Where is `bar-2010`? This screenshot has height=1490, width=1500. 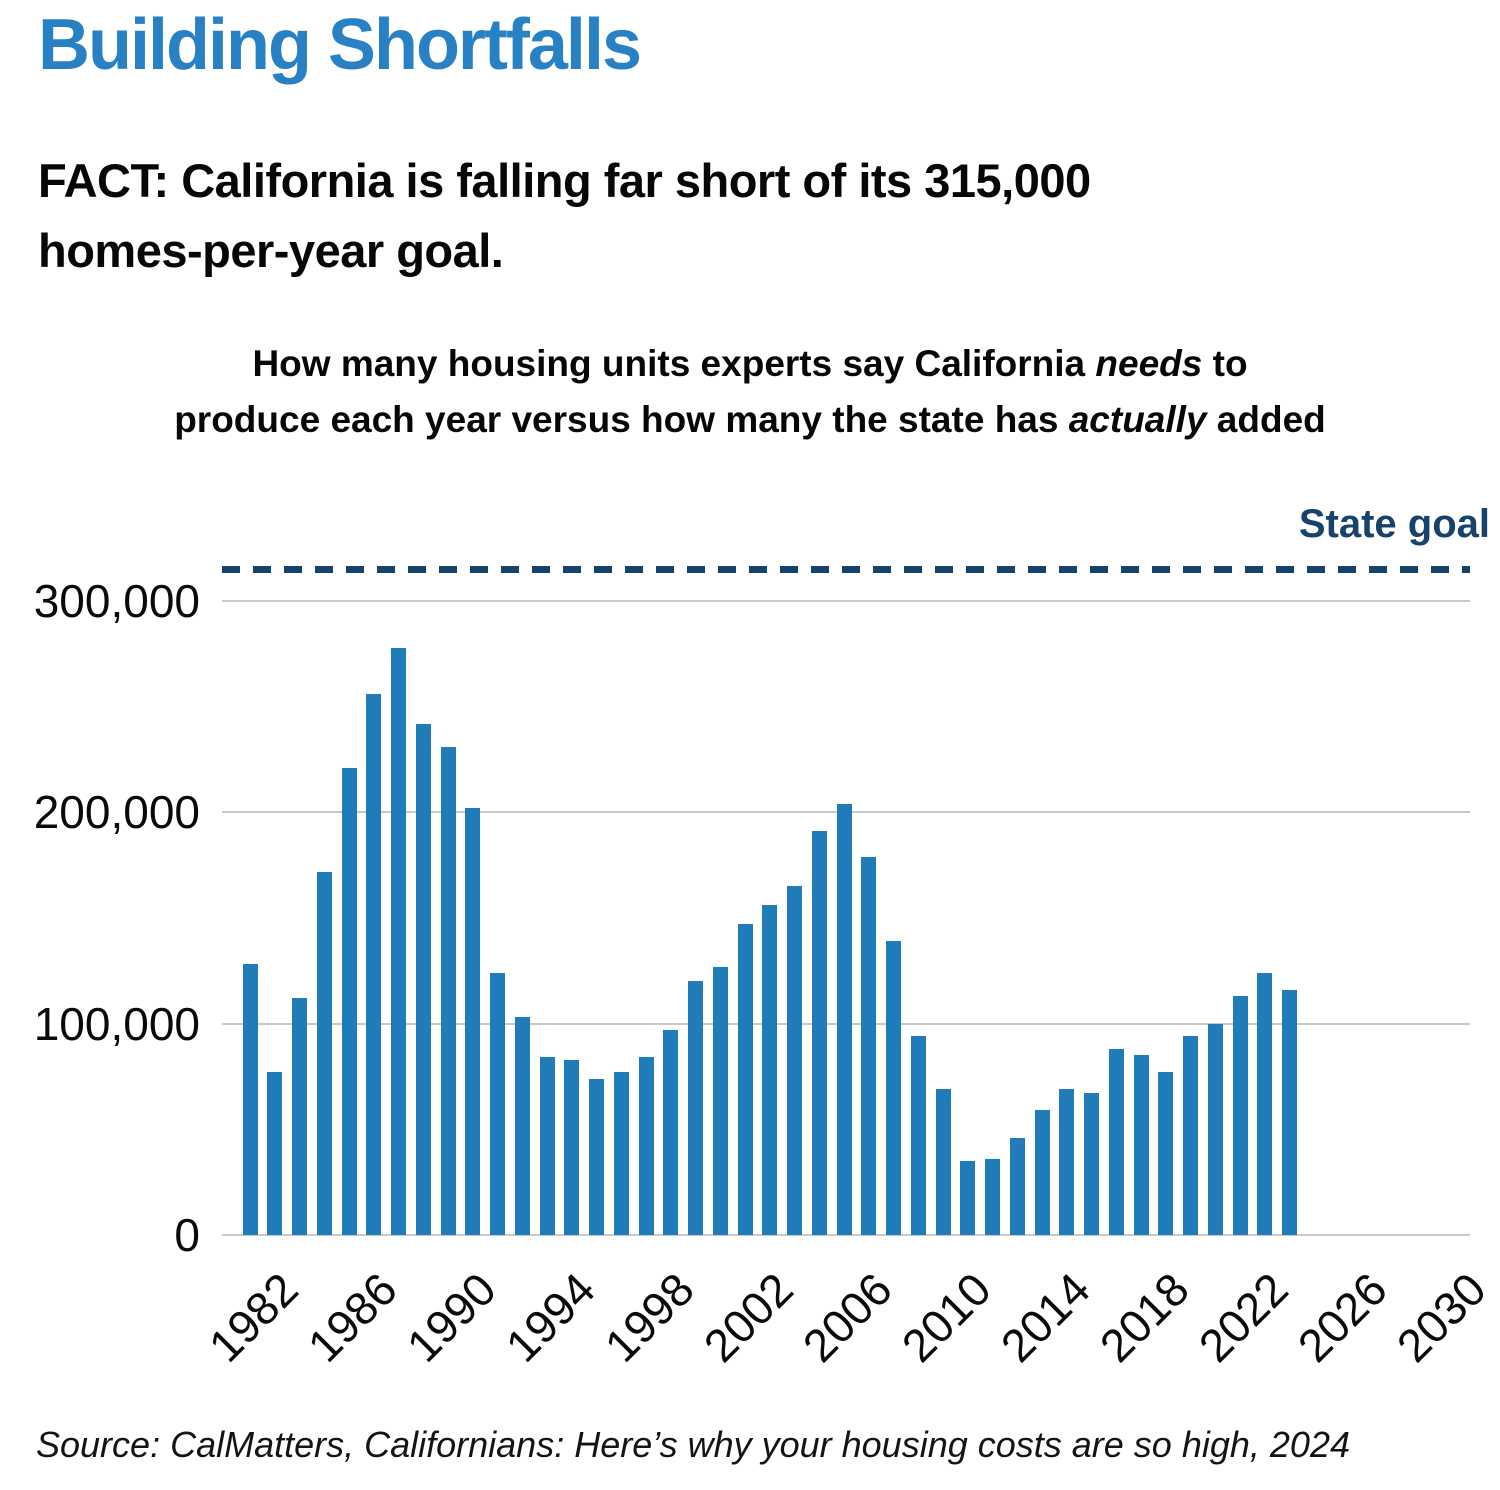
bar-2010 is located at coordinates (943, 1162).